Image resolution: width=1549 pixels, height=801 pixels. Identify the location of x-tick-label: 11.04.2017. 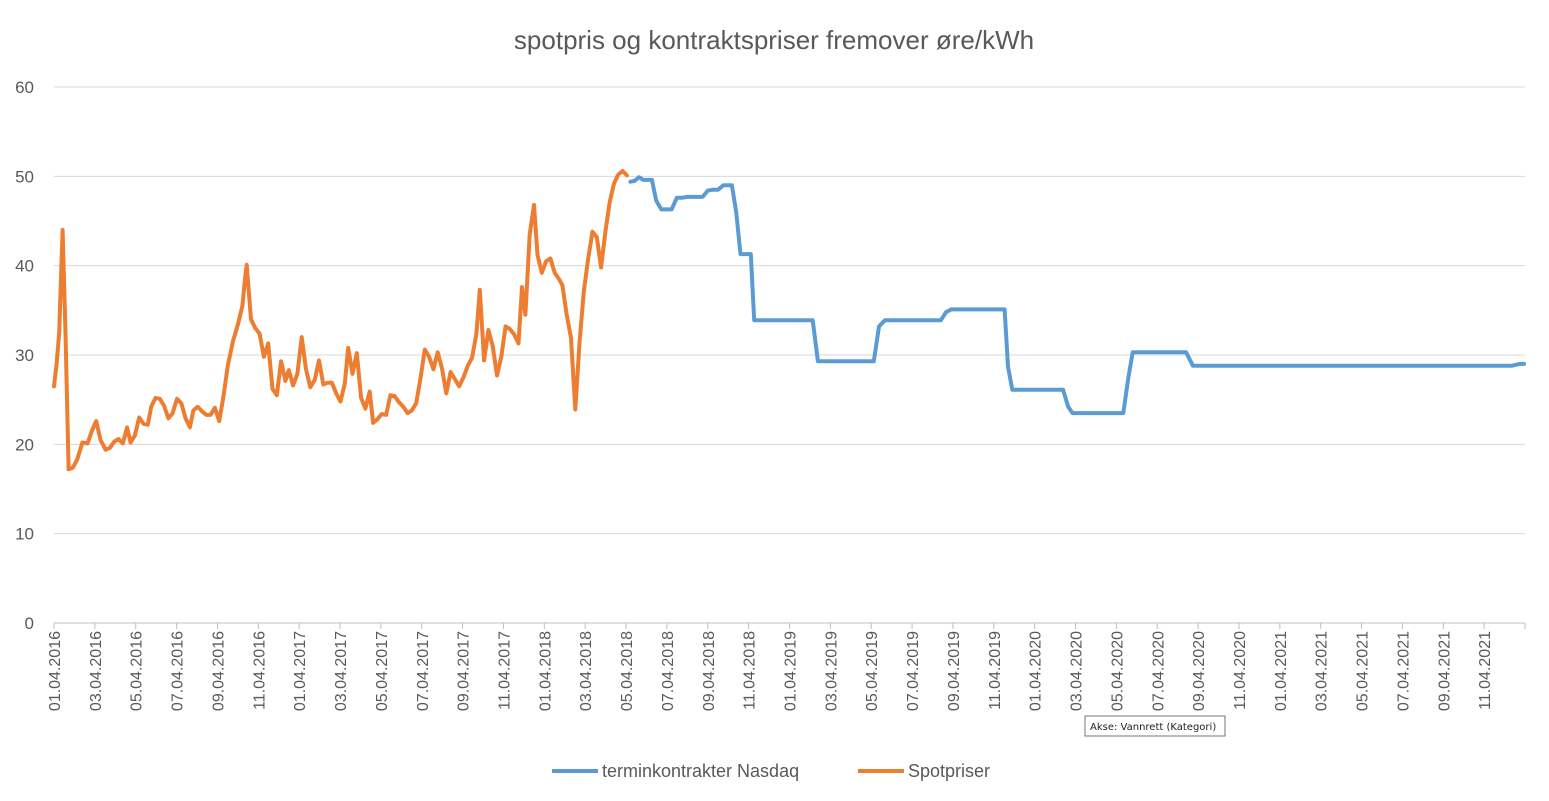
(504, 670).